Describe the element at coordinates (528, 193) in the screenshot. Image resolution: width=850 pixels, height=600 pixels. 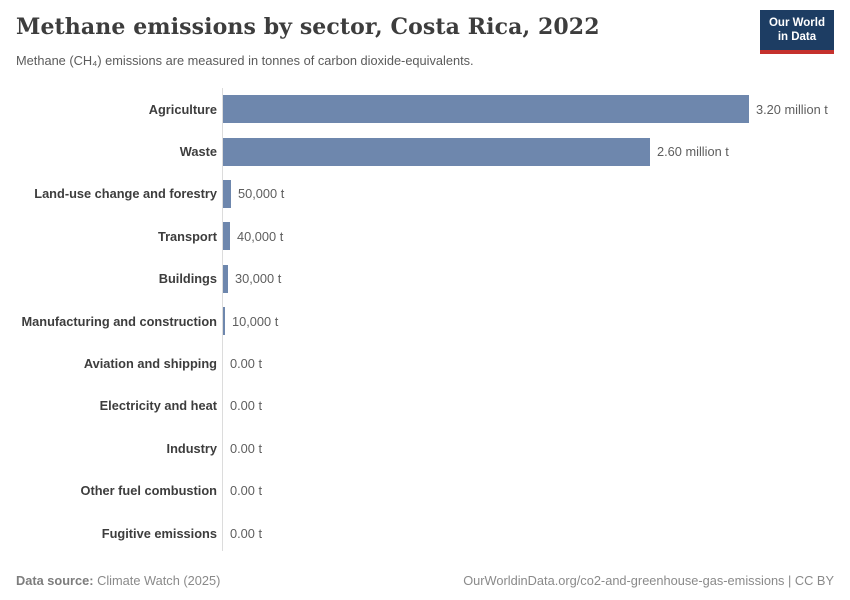
I see `bar-zone: 50,000 t` at that location.